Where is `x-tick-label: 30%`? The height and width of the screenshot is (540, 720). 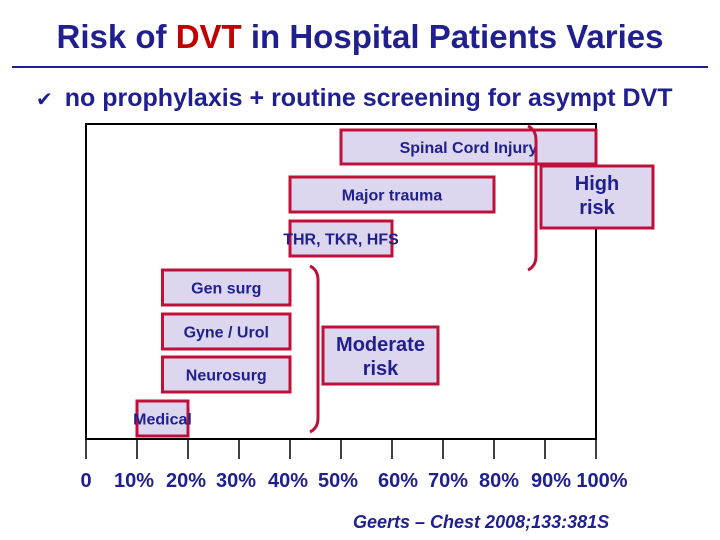
x-tick-label: 30% is located at coordinates (236, 481).